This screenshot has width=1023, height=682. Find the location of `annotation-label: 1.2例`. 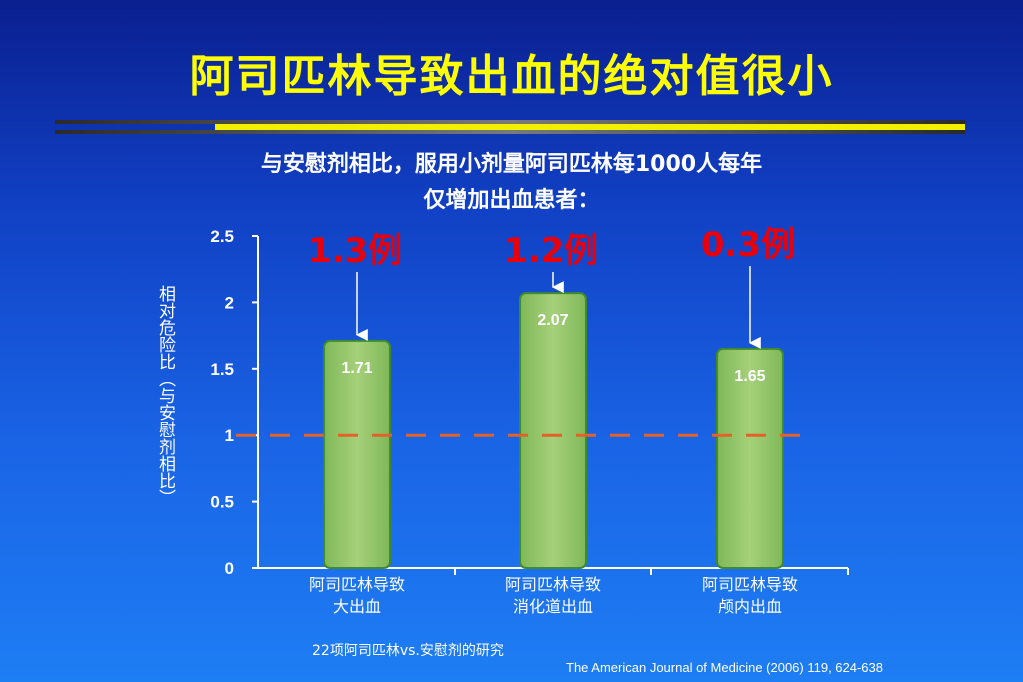

annotation-label: 1.2例 is located at coordinates (551, 251).